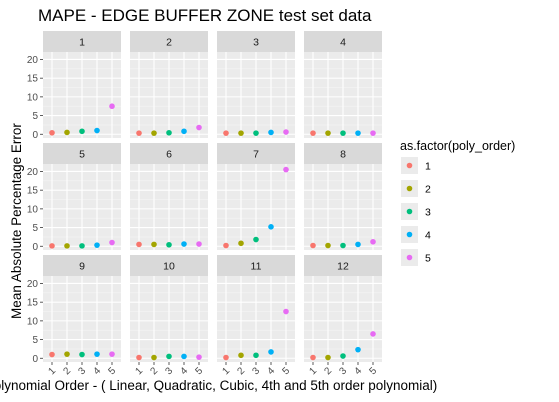 Image resolution: width=559 pixels, height=402 pixels. I want to click on facet-strip-label: 10, so click(169, 267).